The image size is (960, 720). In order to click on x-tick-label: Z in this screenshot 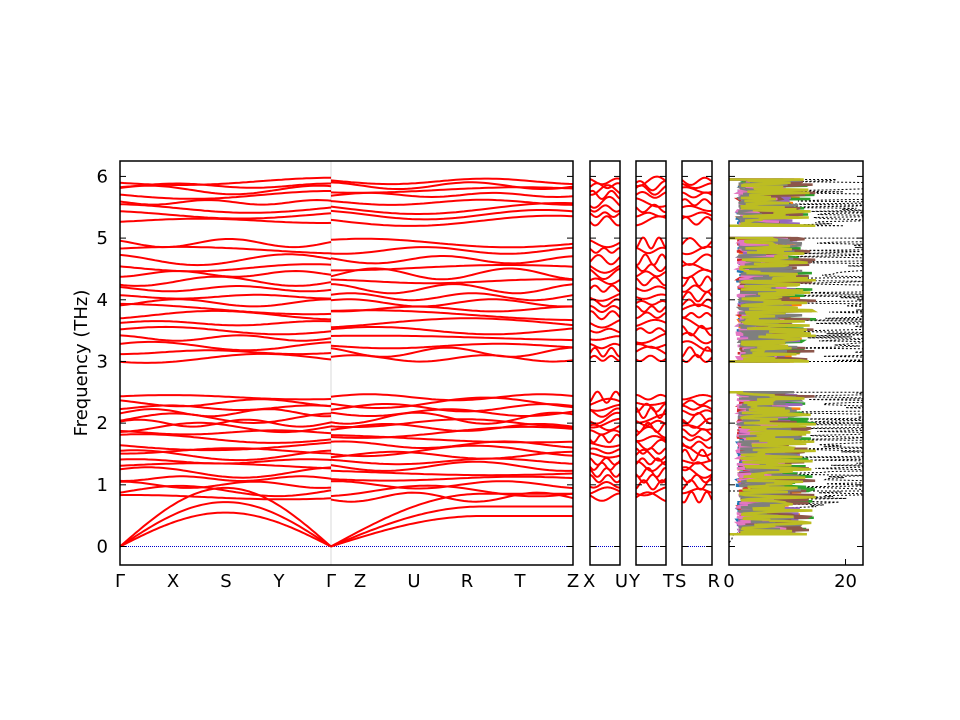, I will do `click(573, 581)`.